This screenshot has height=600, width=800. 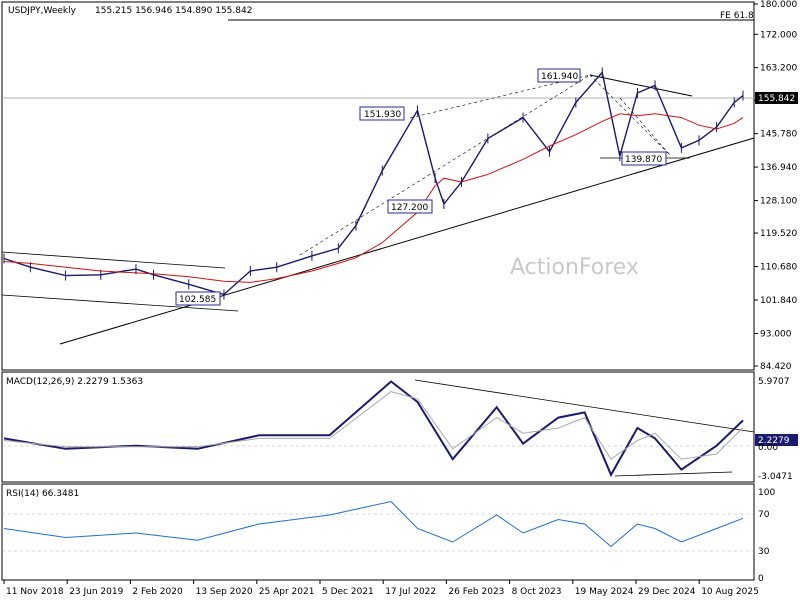 I want to click on price-axis-label: 128.100, so click(x=778, y=202).